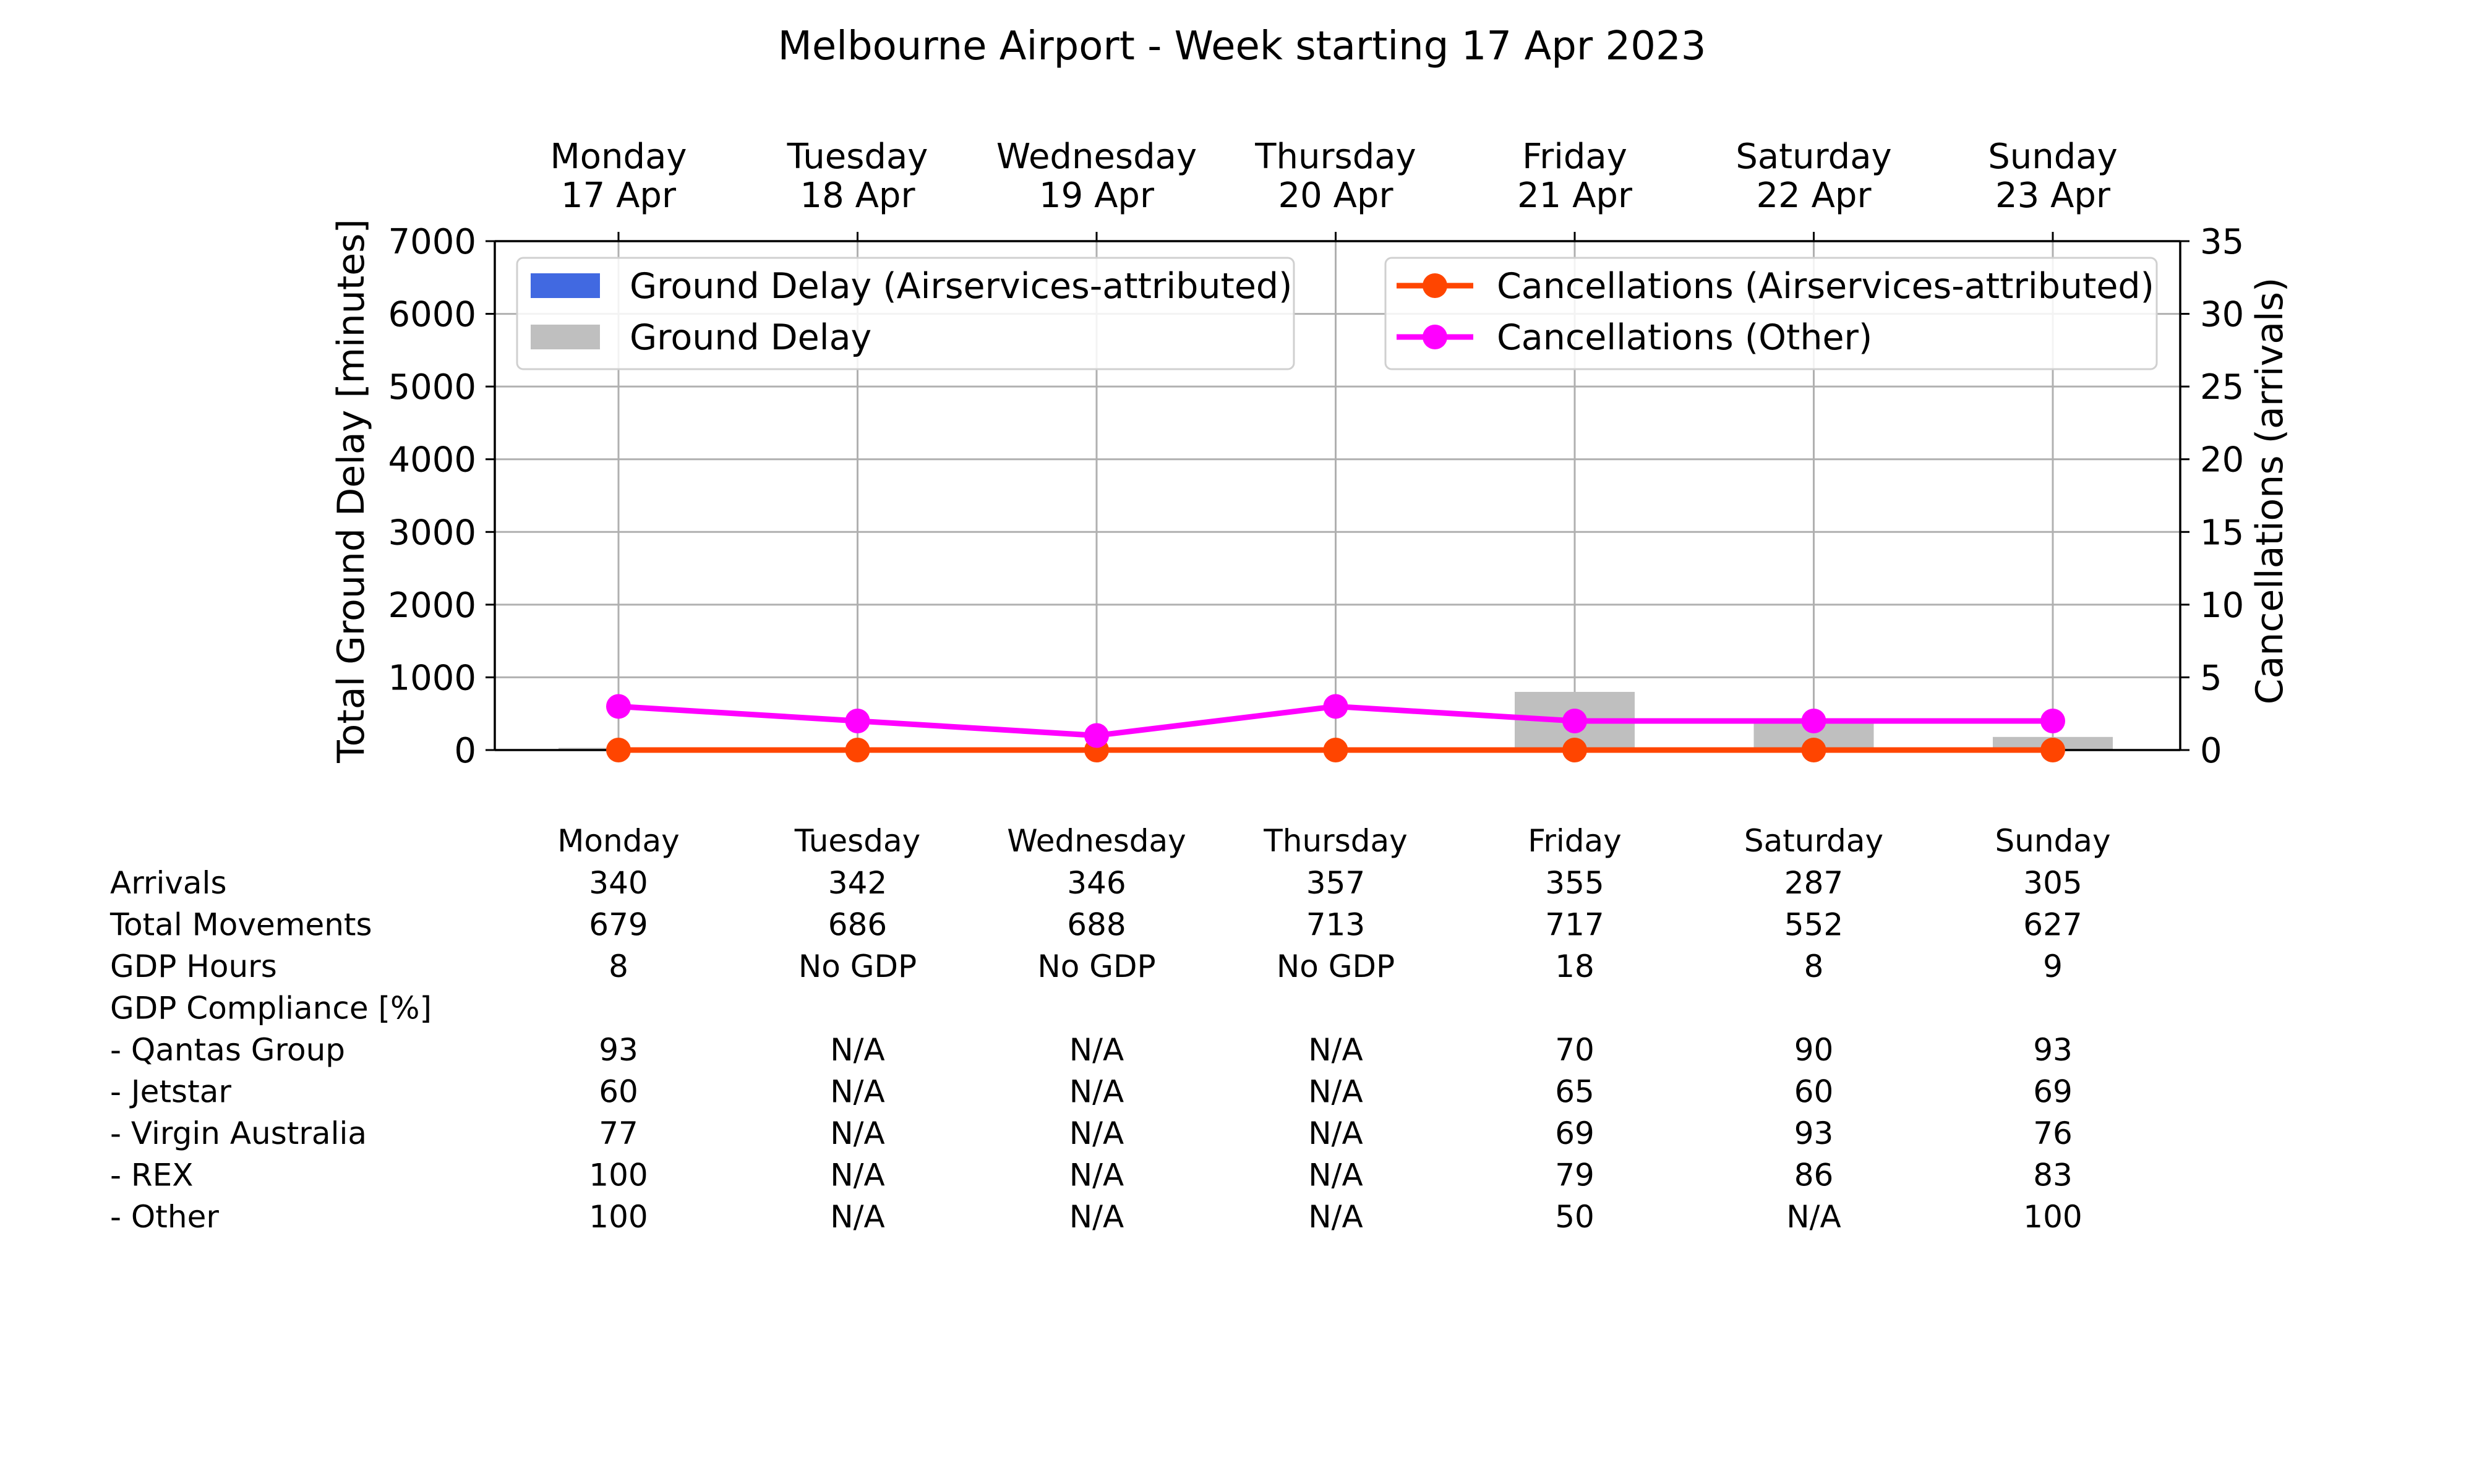 The width and height of the screenshot is (2474, 1484). I want to click on table-cell: 79, so click(1574, 1175).